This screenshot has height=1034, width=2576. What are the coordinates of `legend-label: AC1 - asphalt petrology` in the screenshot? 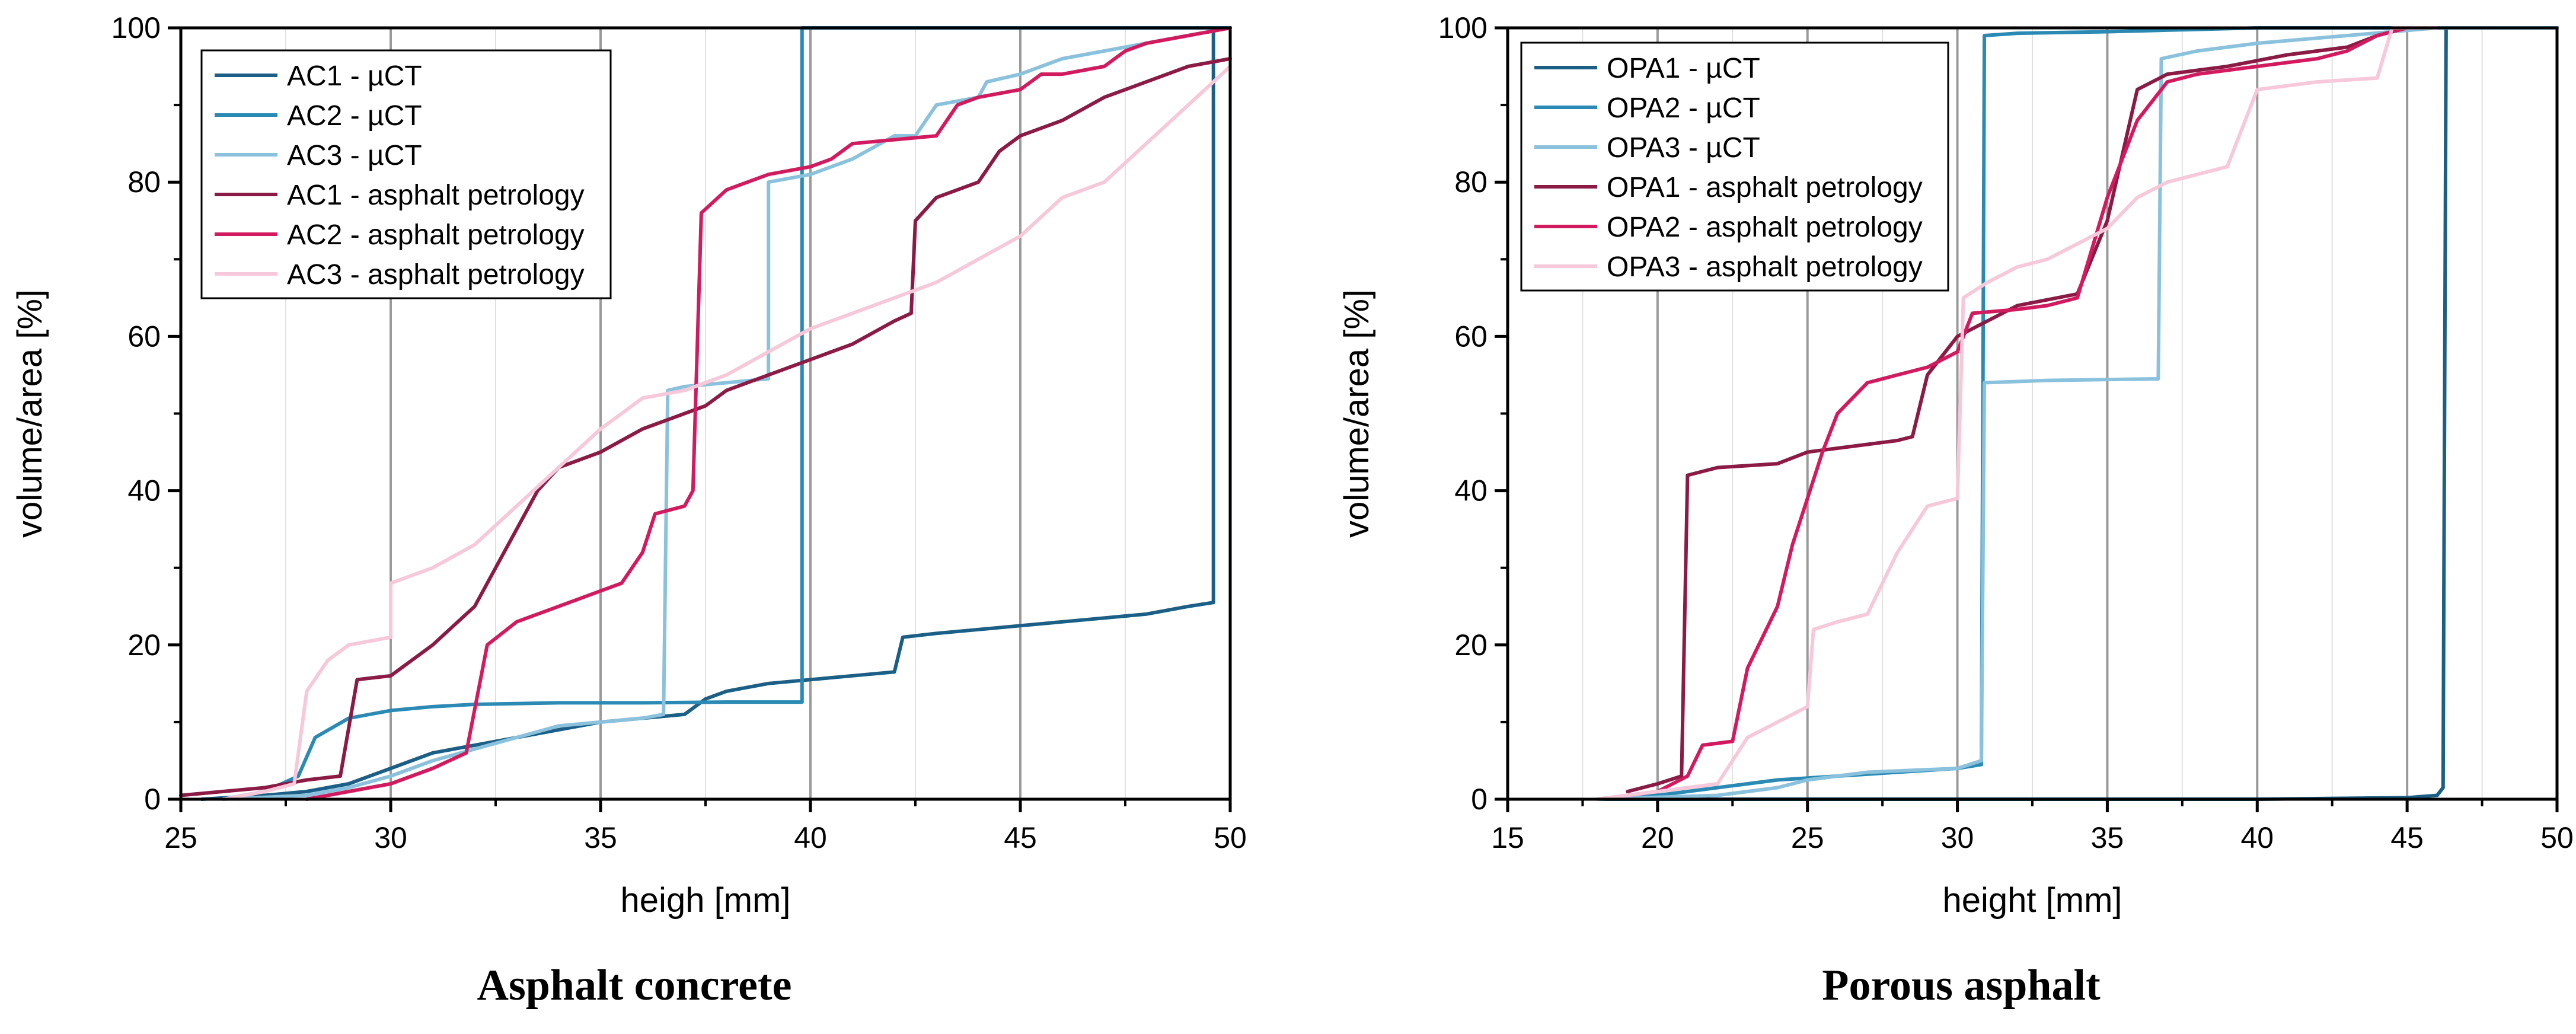 It's located at (436, 195).